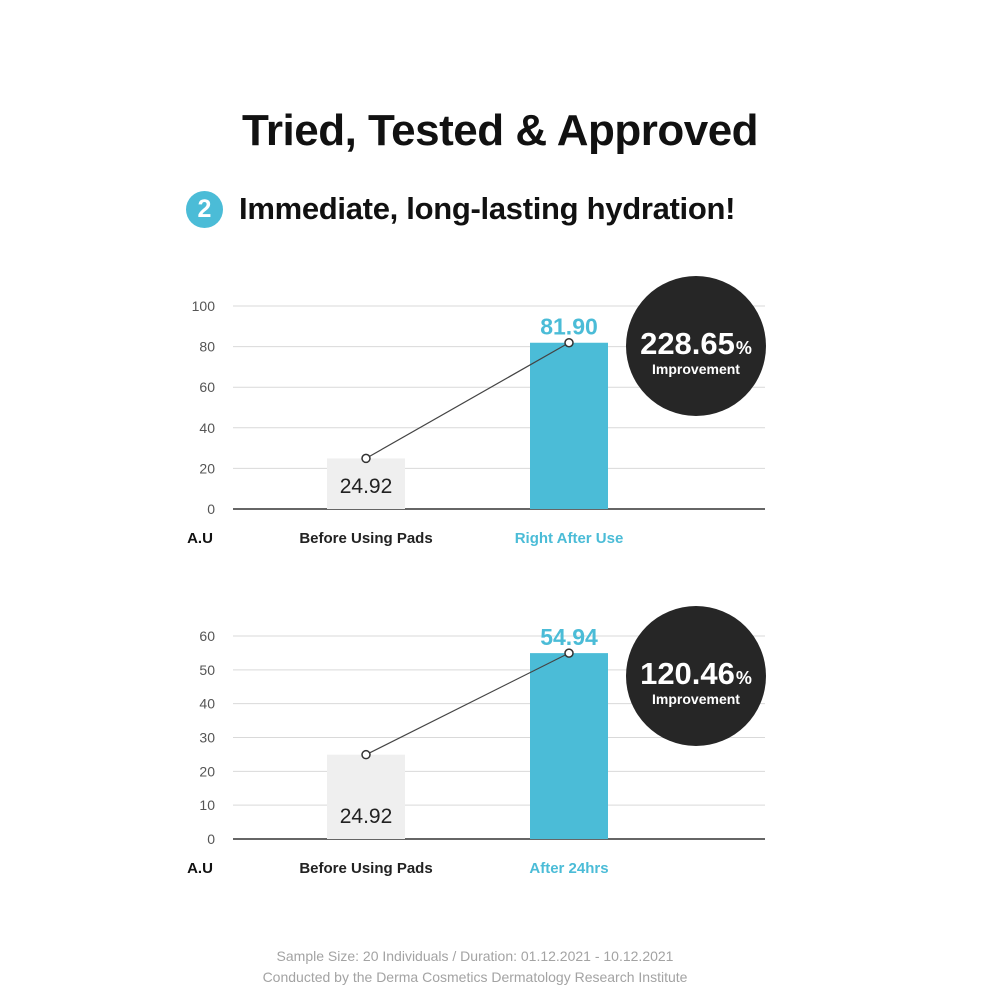 The width and height of the screenshot is (1000, 1000). What do you see at coordinates (568, 868) in the screenshot?
I see `category-label: After 24hrs` at bounding box center [568, 868].